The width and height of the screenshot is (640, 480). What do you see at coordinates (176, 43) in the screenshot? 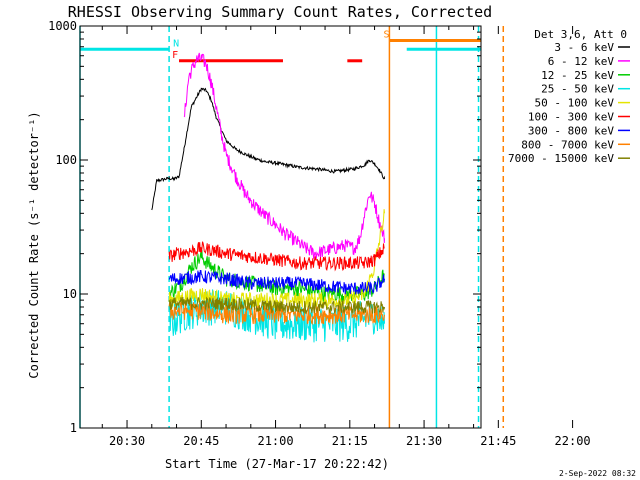
I see `flag-label-n: N` at bounding box center [176, 43].